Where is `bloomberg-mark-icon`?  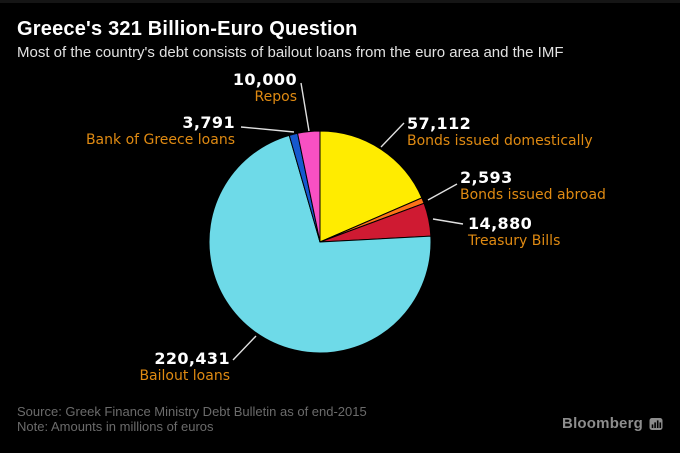 bloomberg-mark-icon is located at coordinates (656, 423).